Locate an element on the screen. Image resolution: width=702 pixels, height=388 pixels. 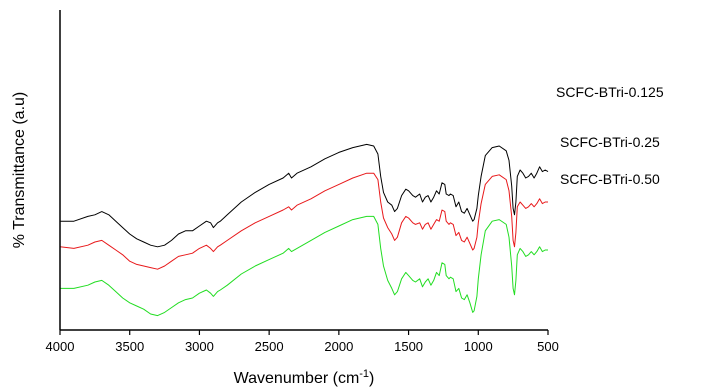
y-axis-title: % Transmittance (a.u) is located at coordinates (19, 170).